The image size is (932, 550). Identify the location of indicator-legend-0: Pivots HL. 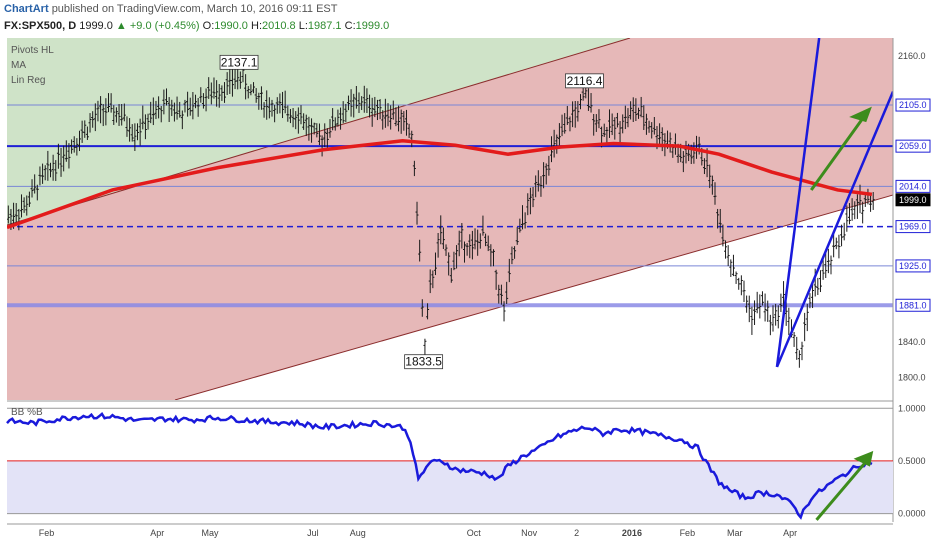
(32, 50).